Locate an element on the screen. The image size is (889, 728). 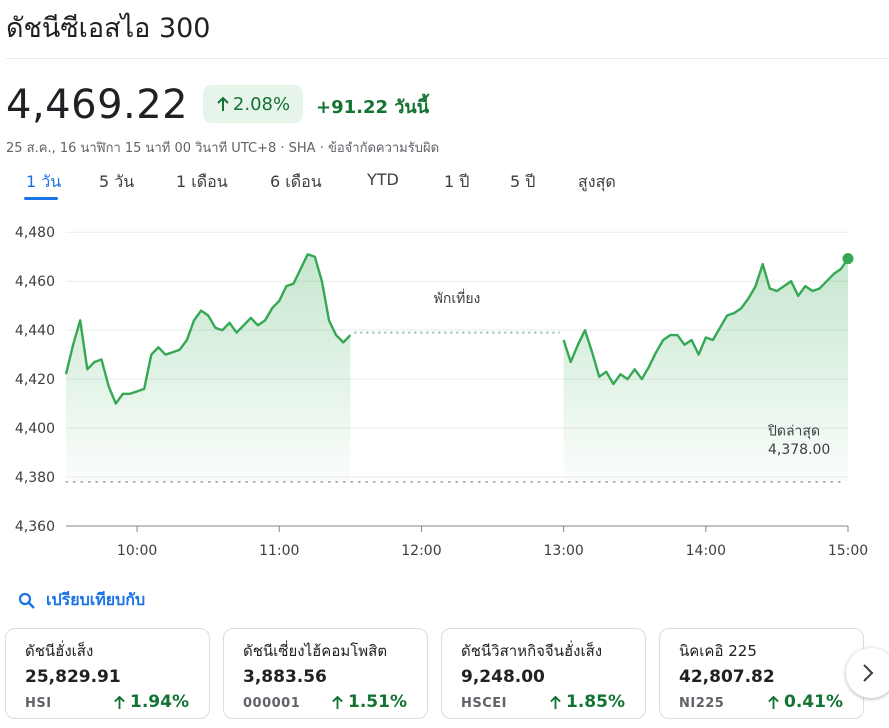
previous-close-value: 4,378.00 is located at coordinates (799, 450).